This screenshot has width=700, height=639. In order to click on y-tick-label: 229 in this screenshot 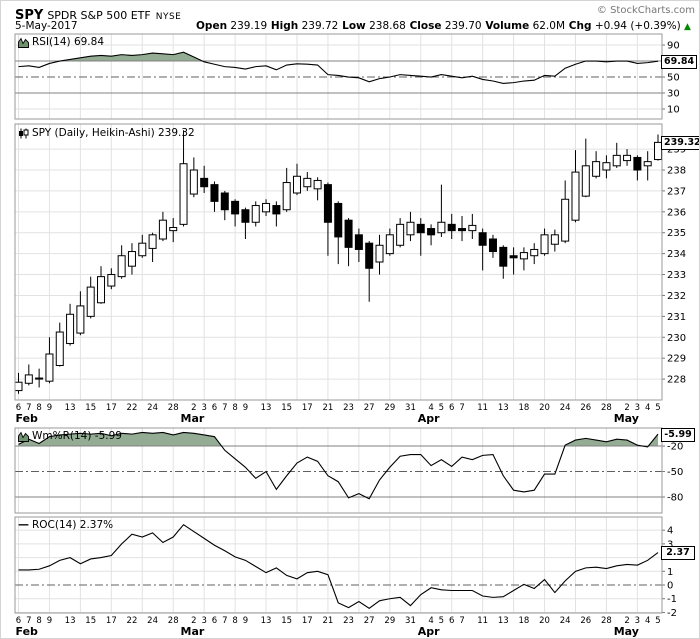, I will do `click(676, 359)`.